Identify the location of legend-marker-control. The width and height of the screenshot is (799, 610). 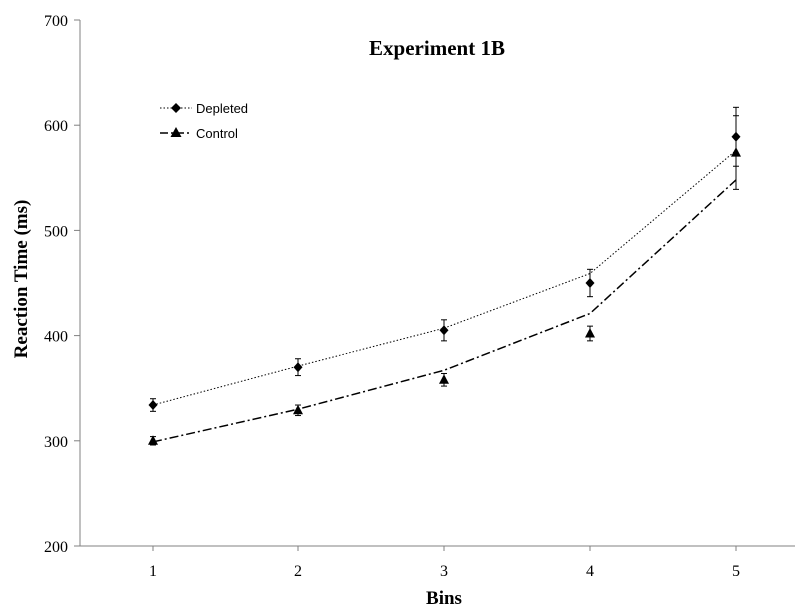
(176, 132).